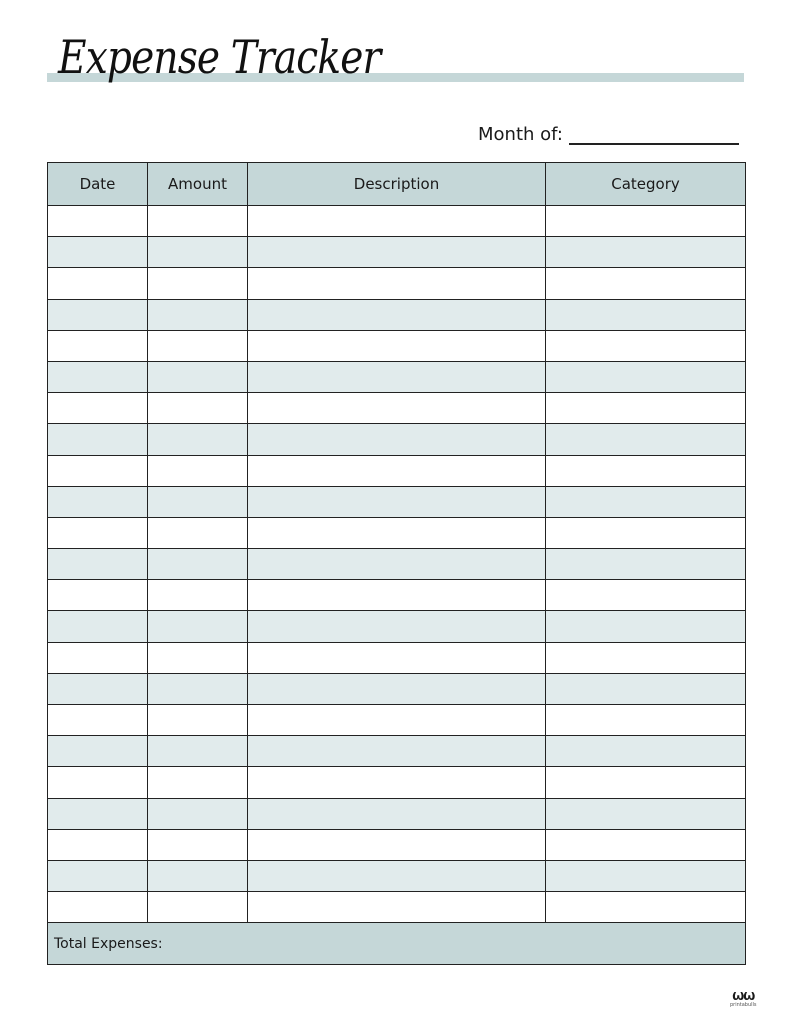  Describe the element at coordinates (396, 944) in the screenshot. I see `total-expenses-label: Total Expenses:` at that location.